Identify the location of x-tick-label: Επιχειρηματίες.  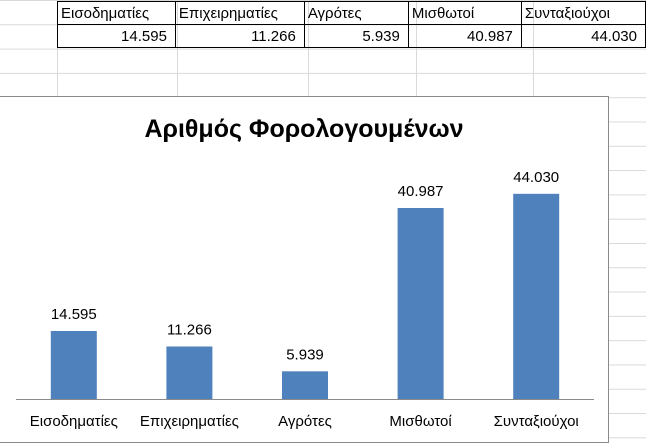
(189, 421).